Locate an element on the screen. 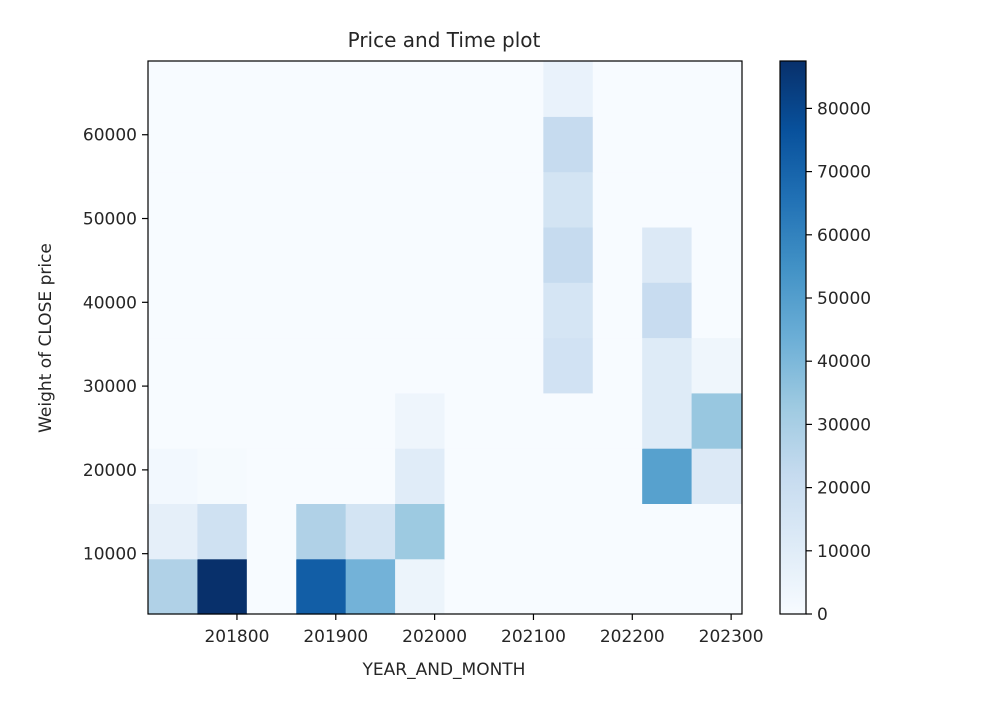 Image resolution: width=996 pixels, height=707 pixels. colorbar-tick-label: 80000 is located at coordinates (844, 109).